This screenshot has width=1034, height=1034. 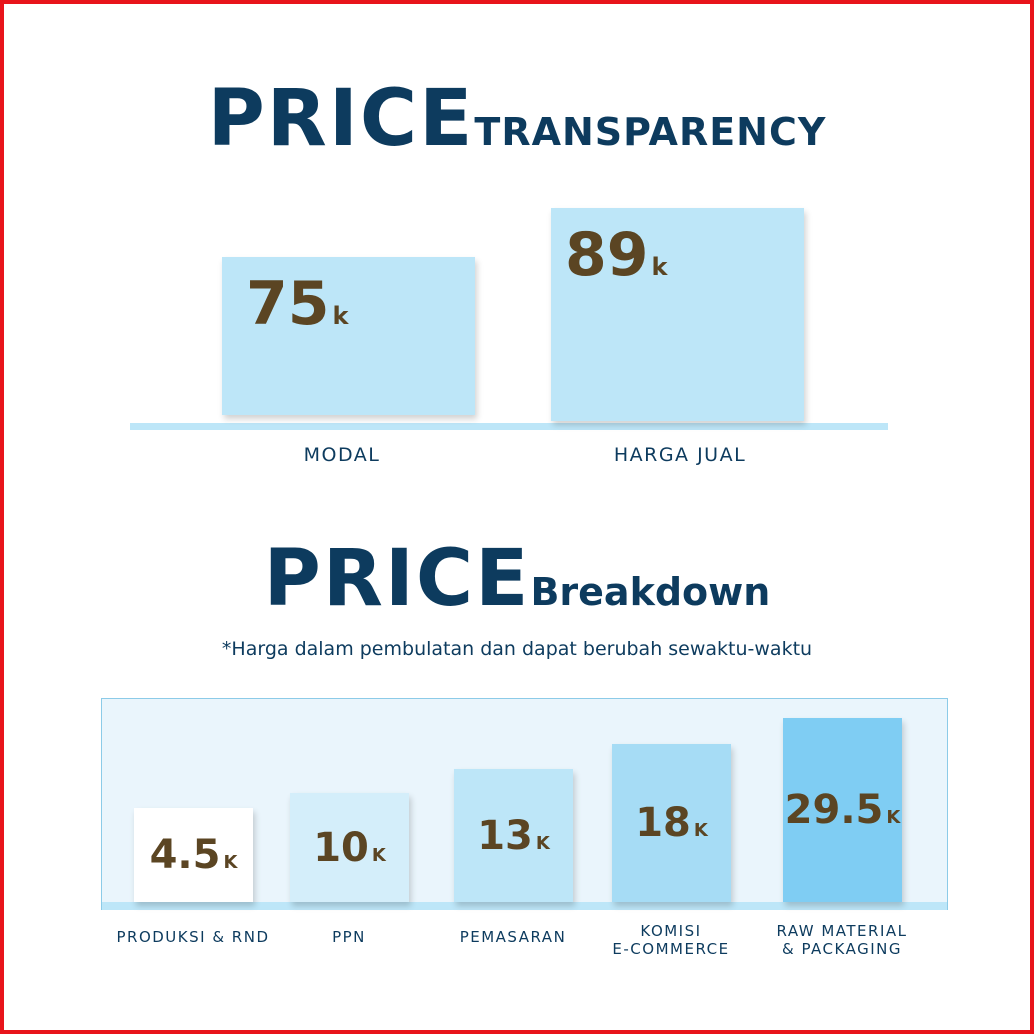 I want to click on value-number: 4.5, so click(x=185, y=855).